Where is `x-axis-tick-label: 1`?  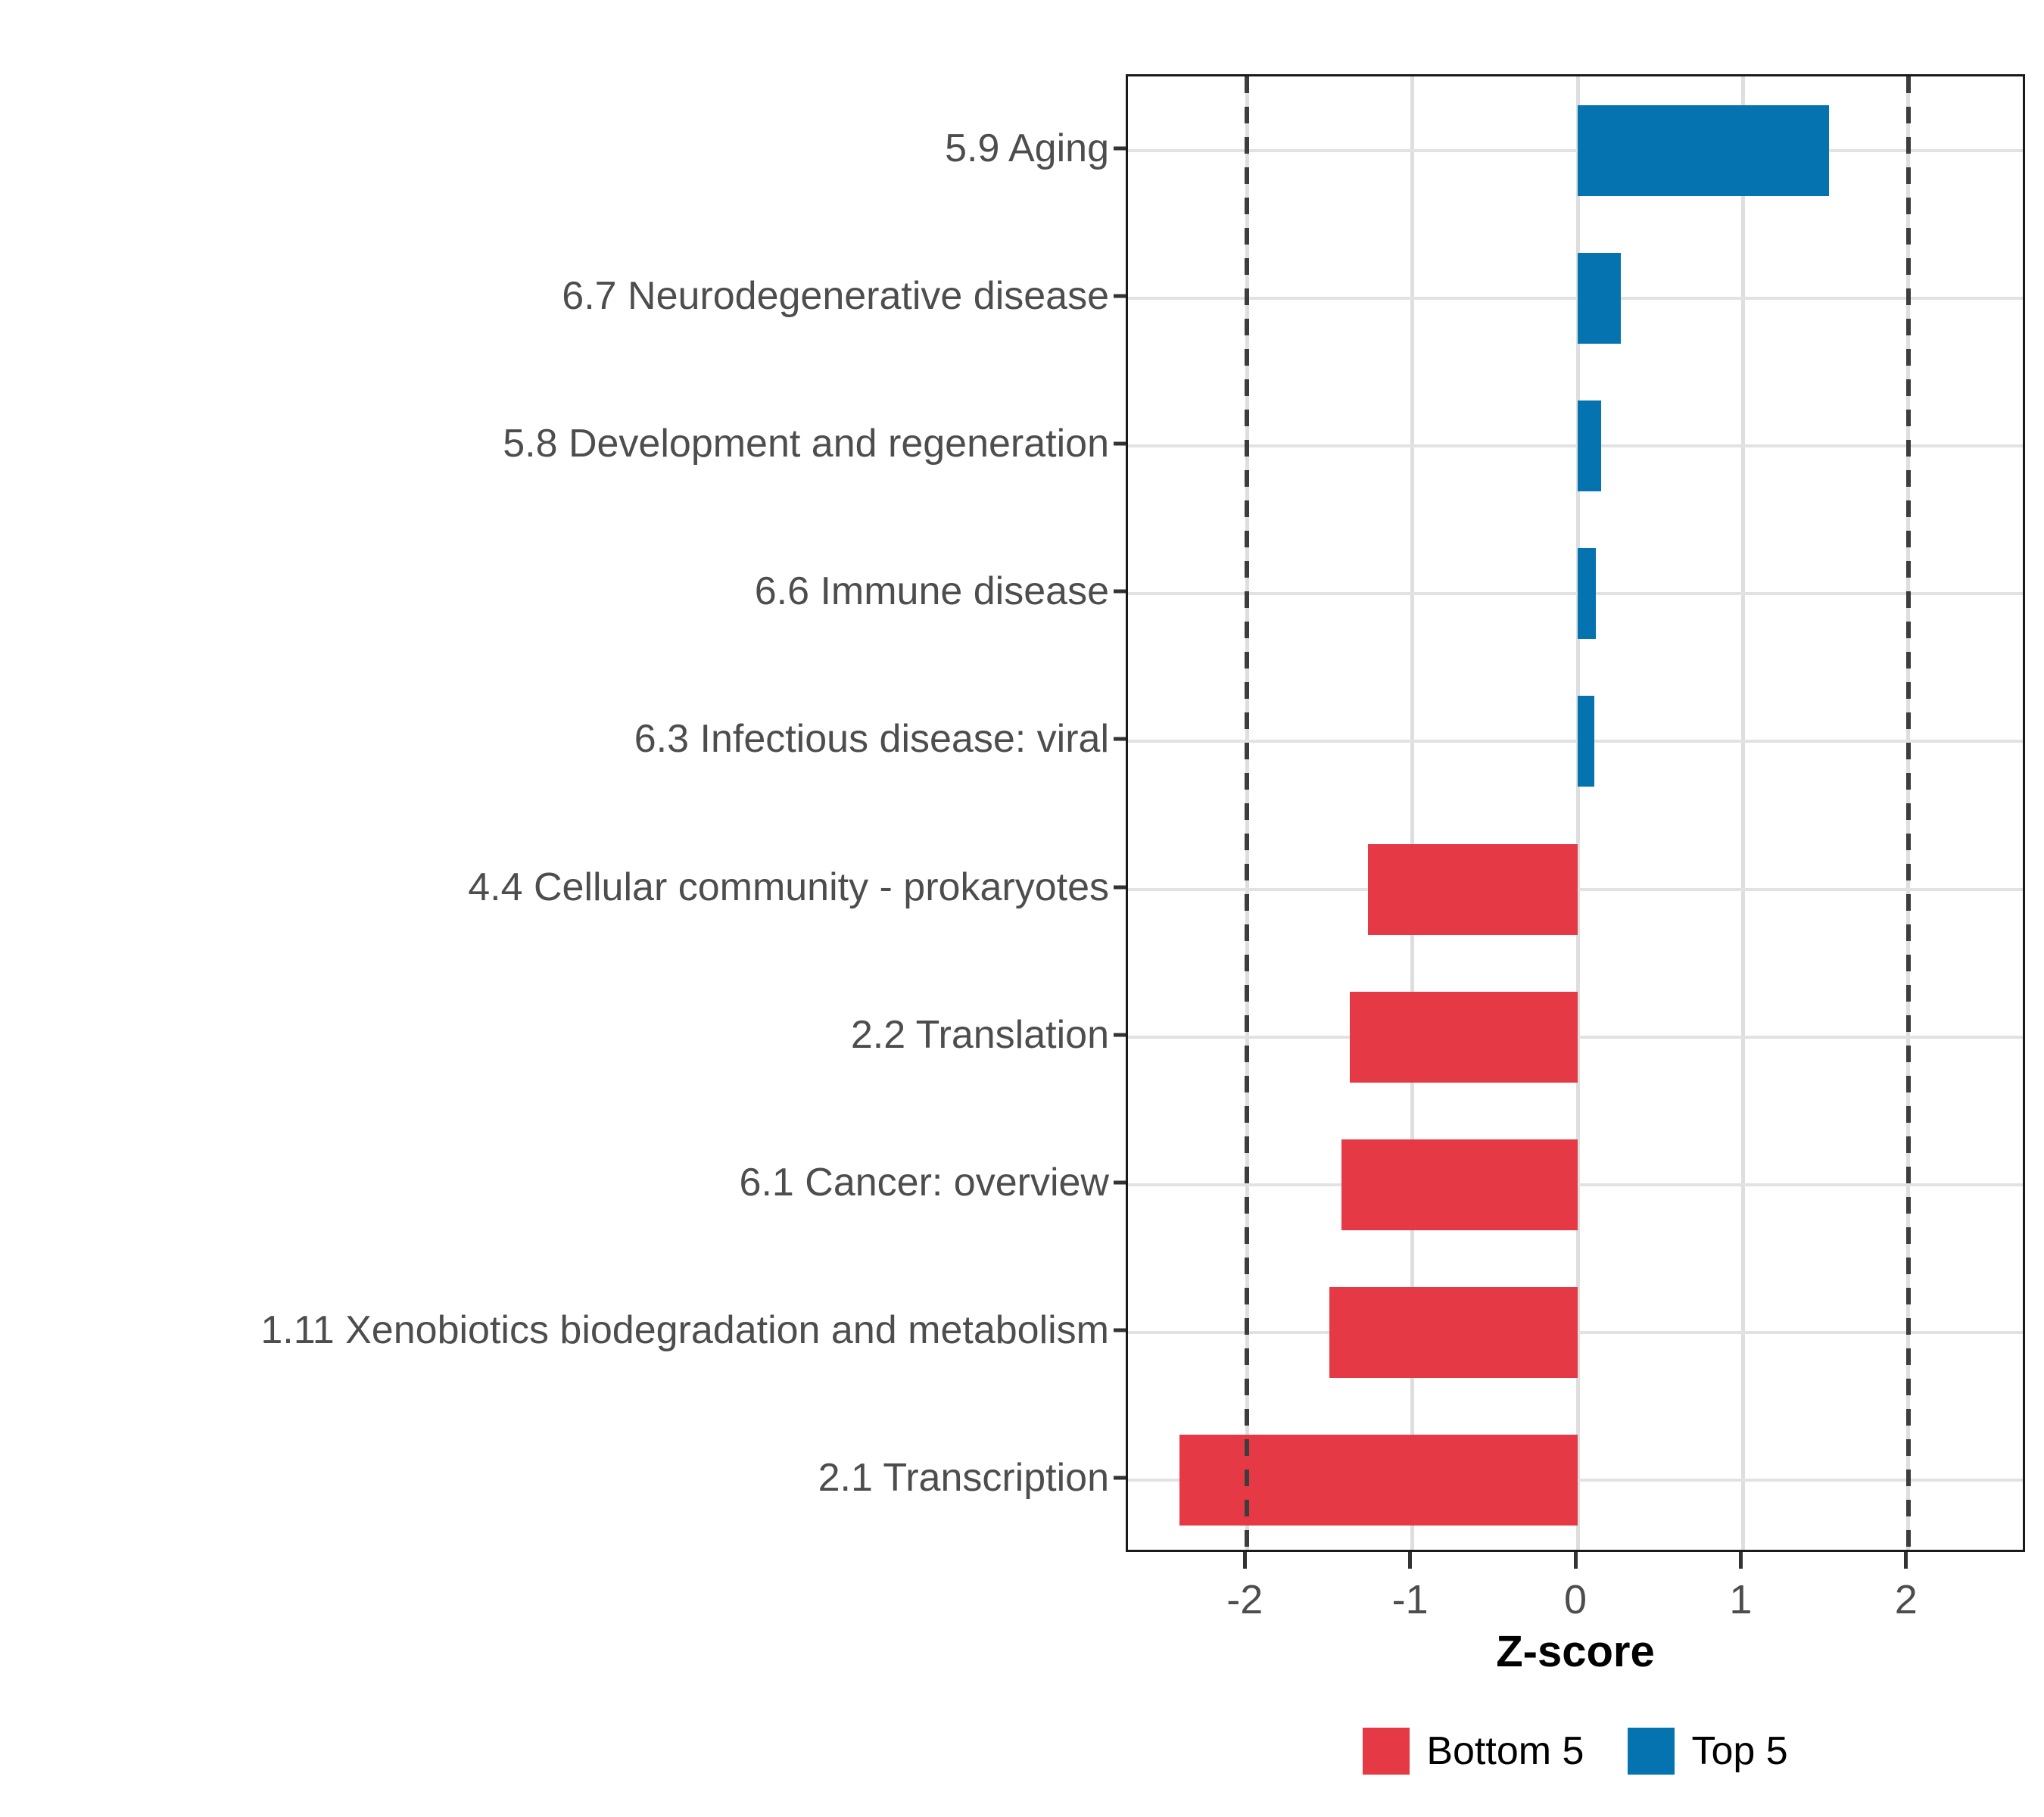 x-axis-tick-label: 1 is located at coordinates (1741, 1599).